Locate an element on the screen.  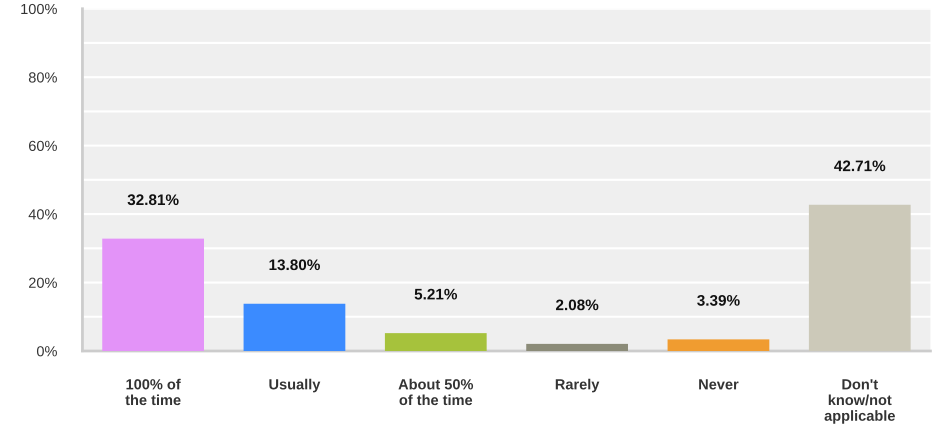
x-tick-label: Usually is located at coordinates (294, 385).